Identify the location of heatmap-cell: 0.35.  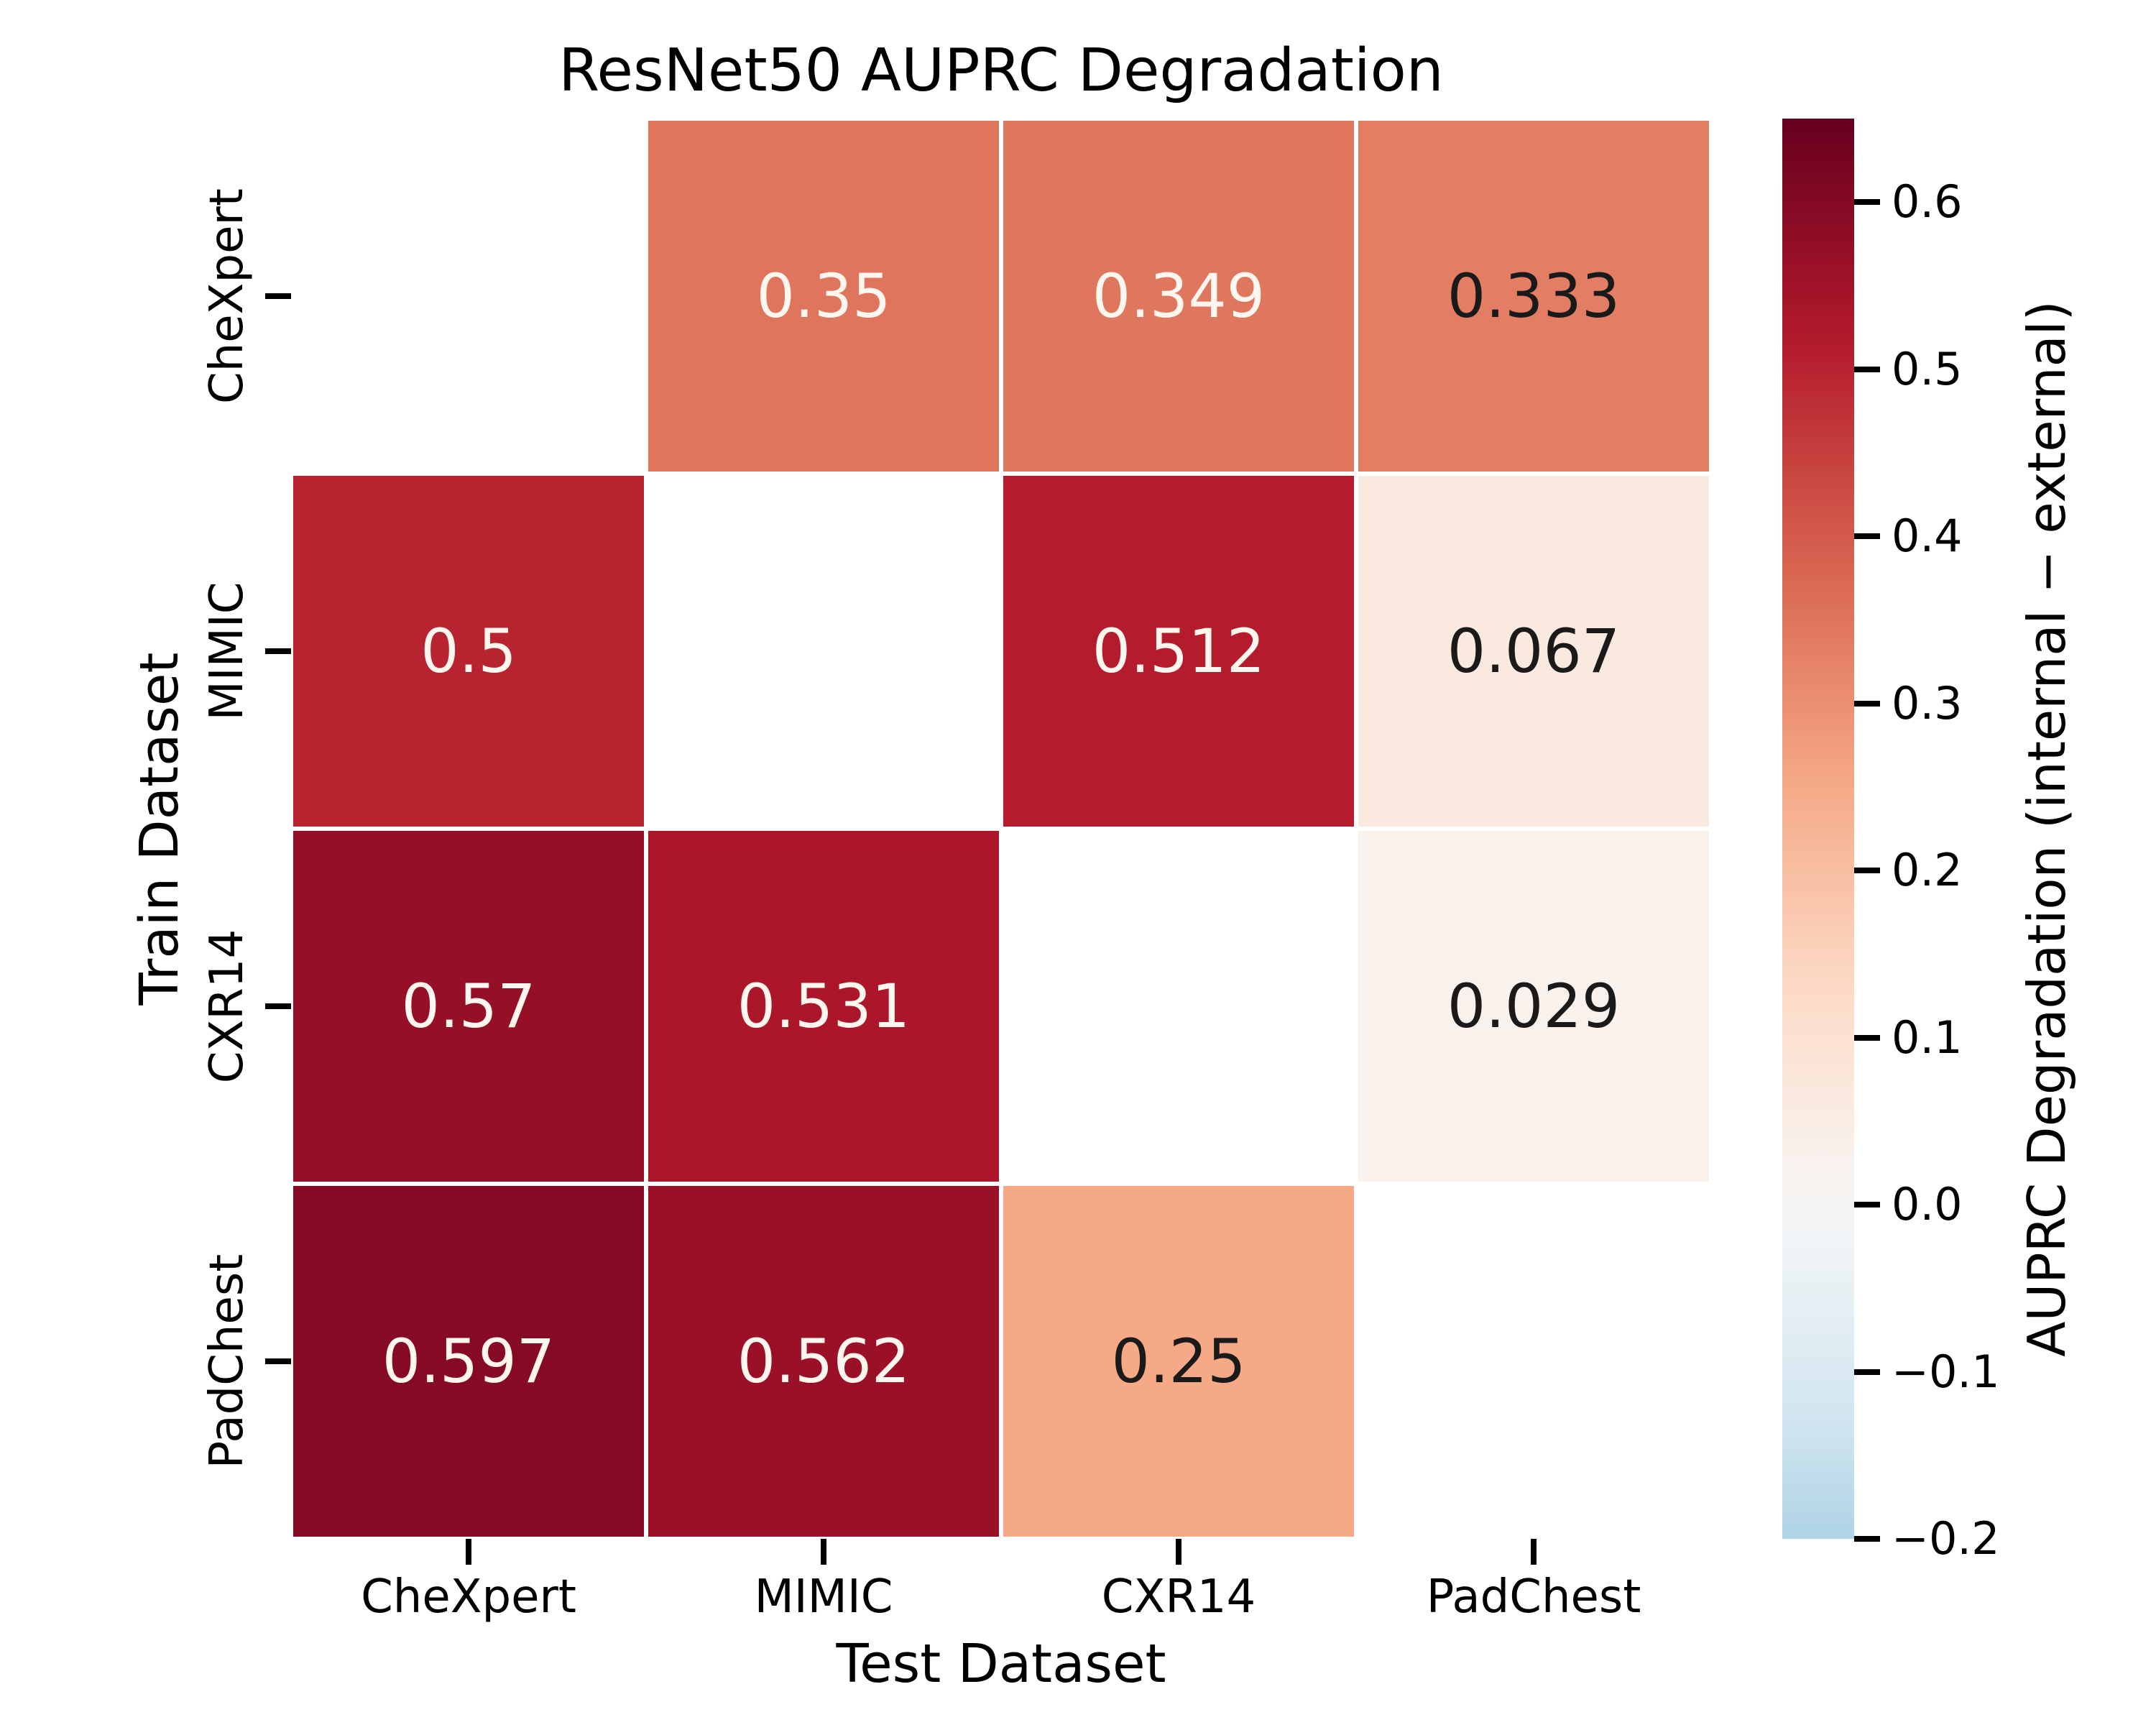
(824, 296).